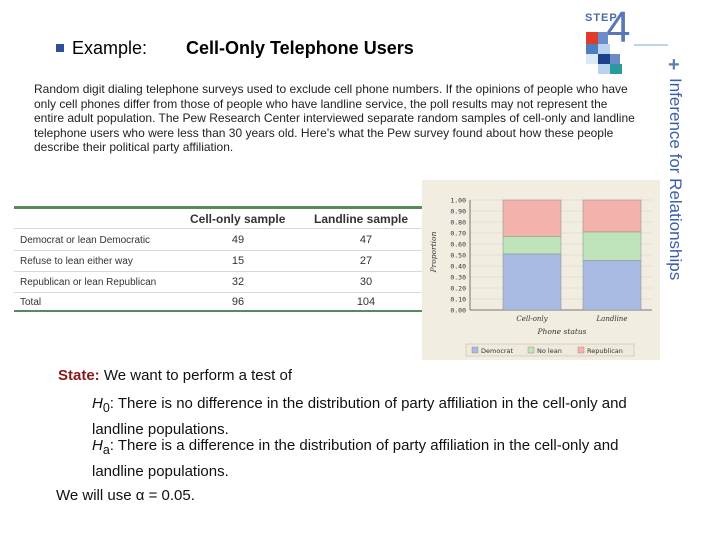 The image size is (720, 540). Describe the element at coordinates (220, 207) in the screenshot. I see `table-top-rule` at that location.